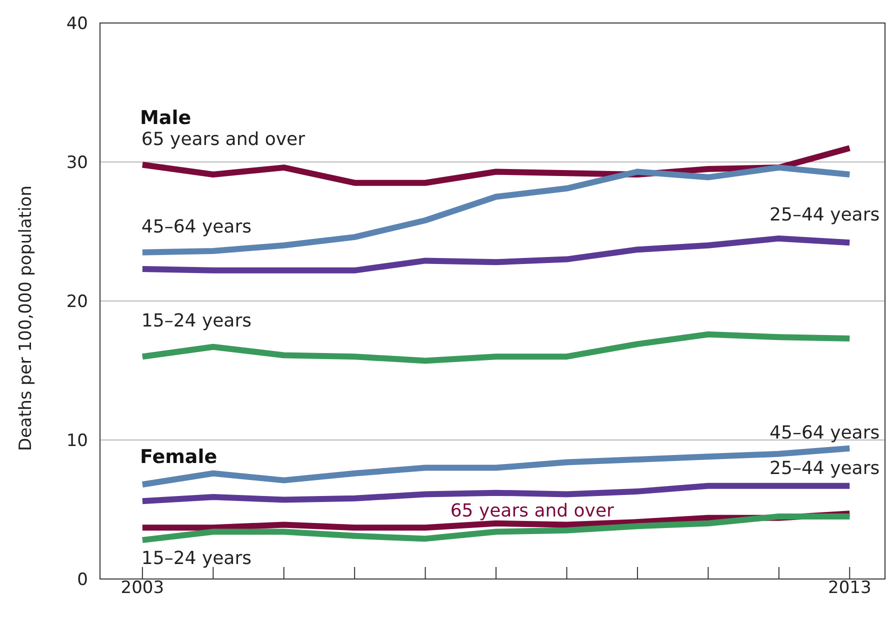 This screenshot has width=893, height=622. Describe the element at coordinates (77, 441) in the screenshot. I see `y-tick-label: 10` at that location.